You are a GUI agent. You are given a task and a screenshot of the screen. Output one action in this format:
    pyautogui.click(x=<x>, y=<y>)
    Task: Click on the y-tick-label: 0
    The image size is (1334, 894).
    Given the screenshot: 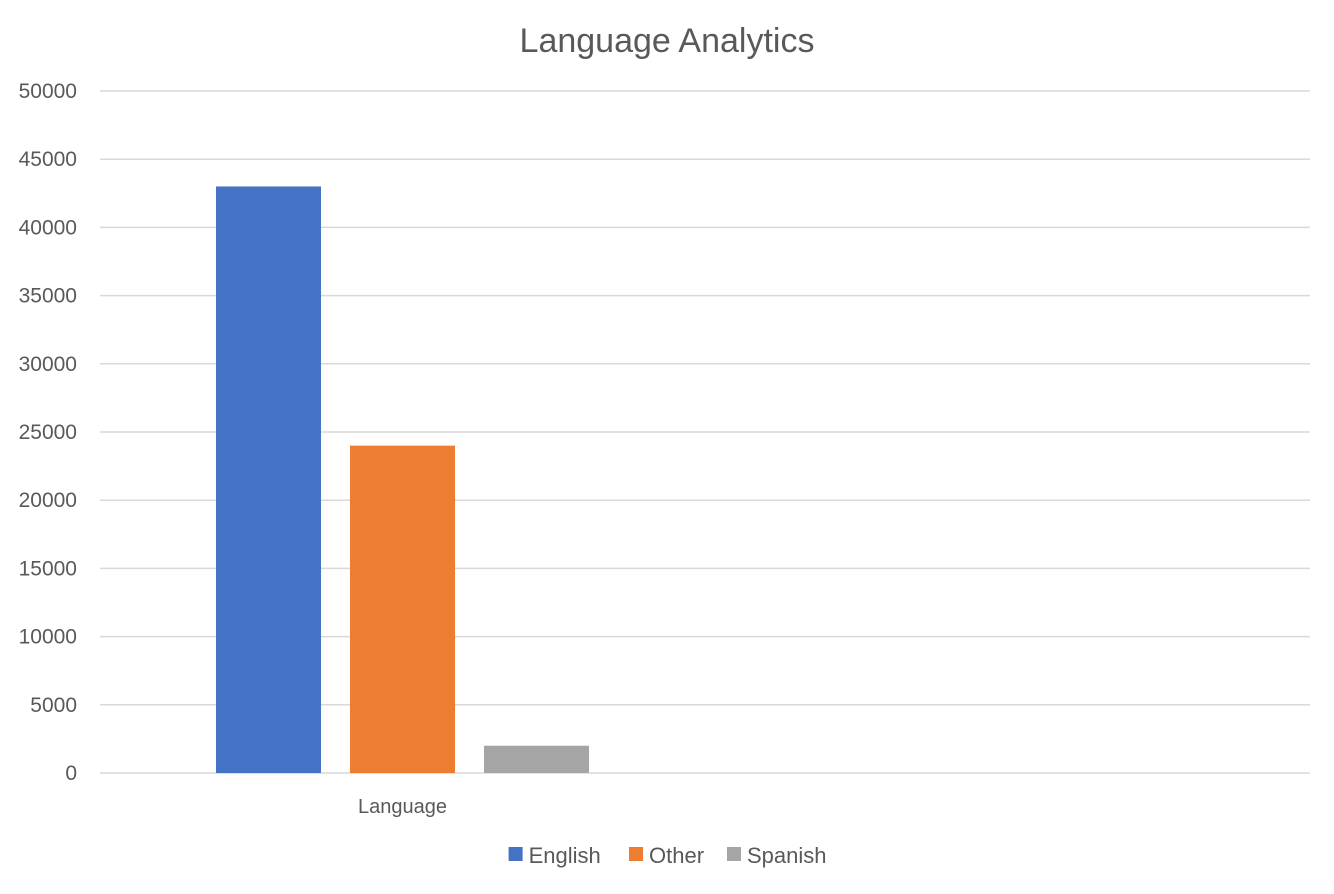 What is the action you would take?
    pyautogui.click(x=71, y=773)
    